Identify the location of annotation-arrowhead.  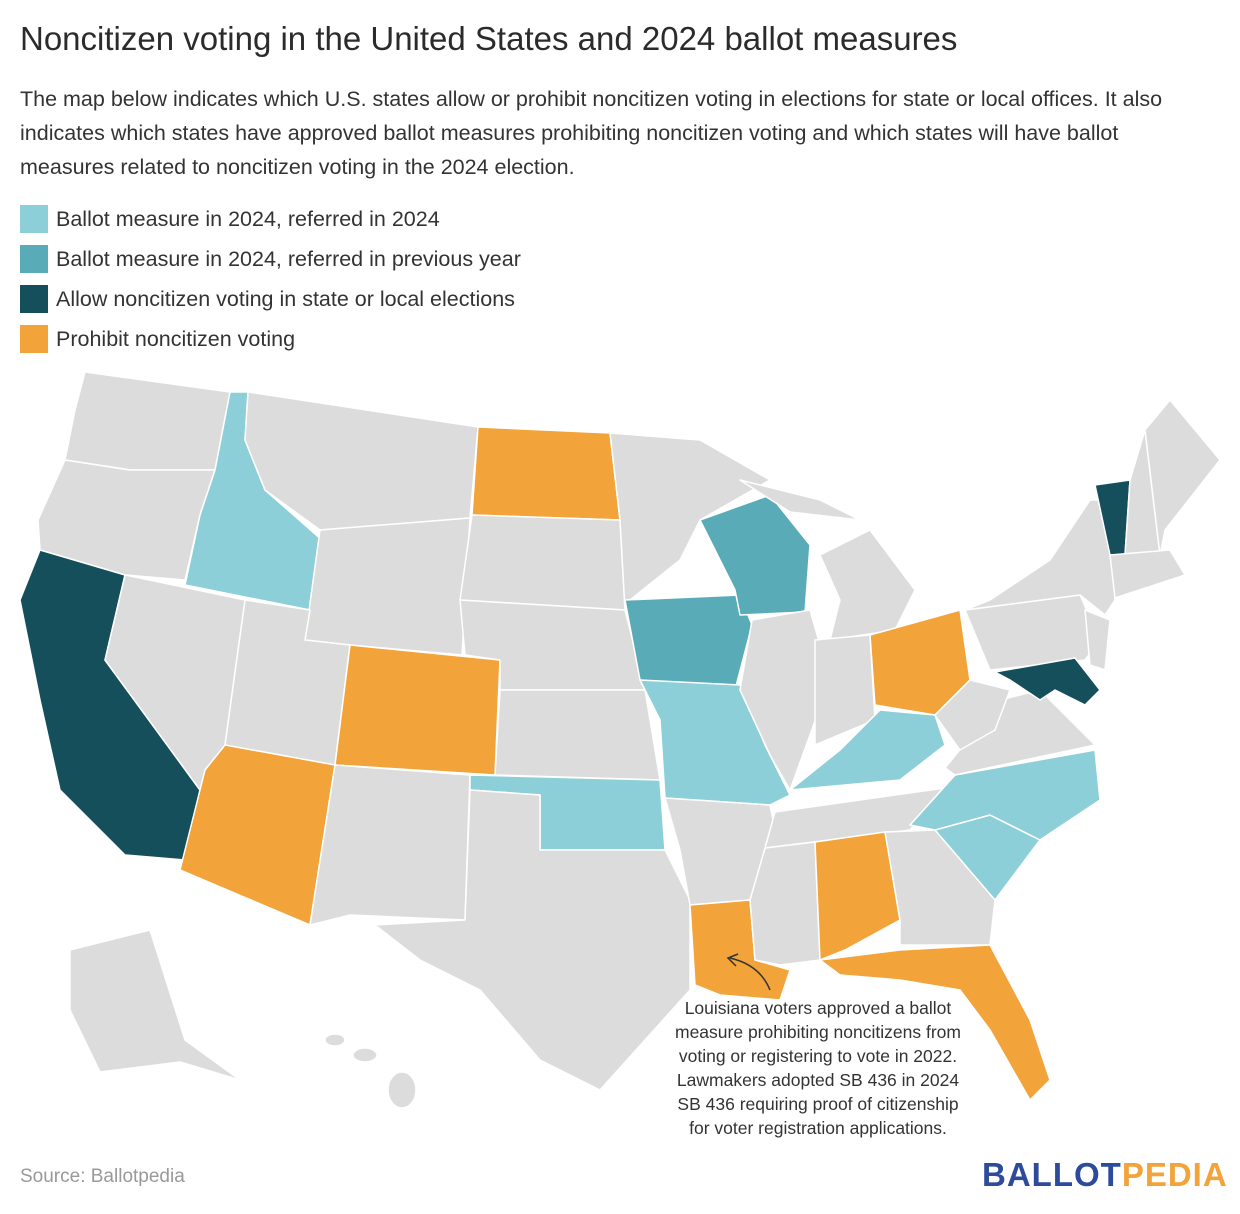
(732, 960).